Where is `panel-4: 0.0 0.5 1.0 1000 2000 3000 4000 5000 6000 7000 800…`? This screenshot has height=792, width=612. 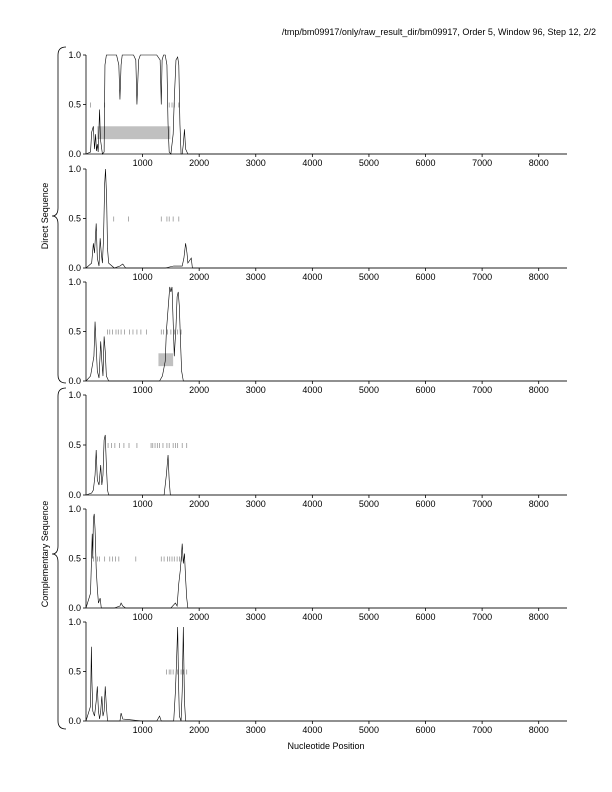 panel-4: 0.0 0.5 1.0 1000 2000 3000 4000 5000 6000 7000 800… is located at coordinates (317, 449).